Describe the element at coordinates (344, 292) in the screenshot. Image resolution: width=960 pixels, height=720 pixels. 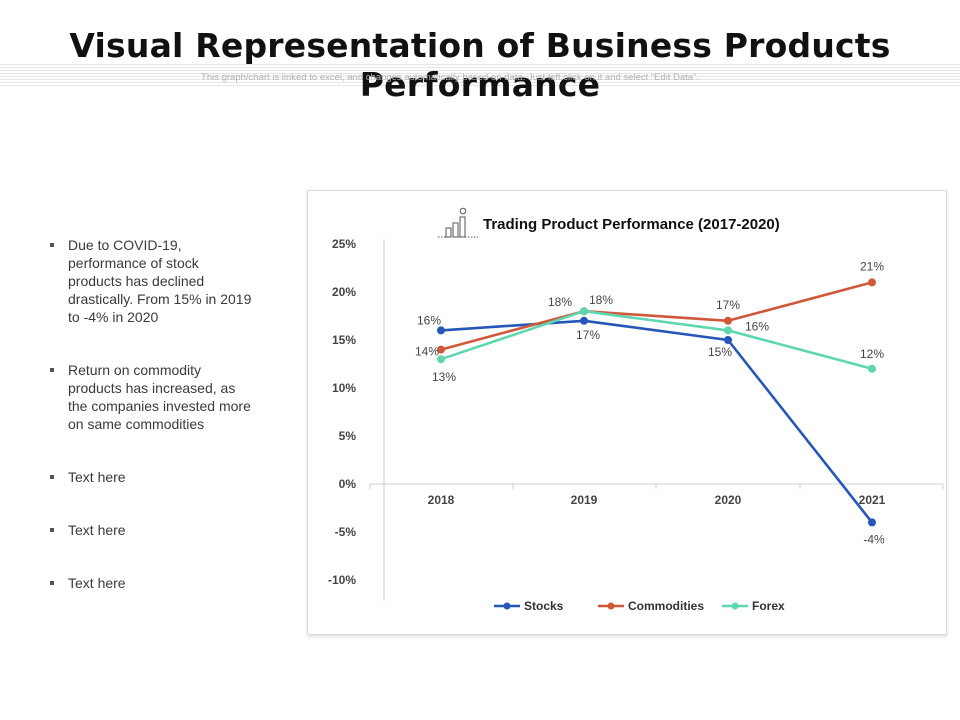
I see `y-tick-label: 20%` at that location.